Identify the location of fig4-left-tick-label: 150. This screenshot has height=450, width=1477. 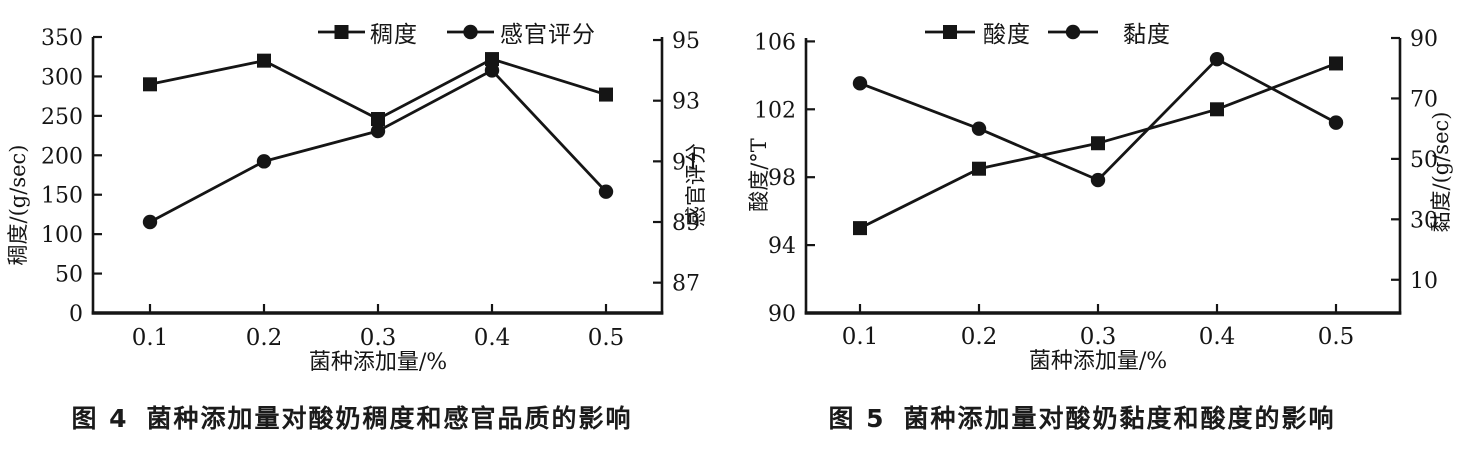
(62, 196).